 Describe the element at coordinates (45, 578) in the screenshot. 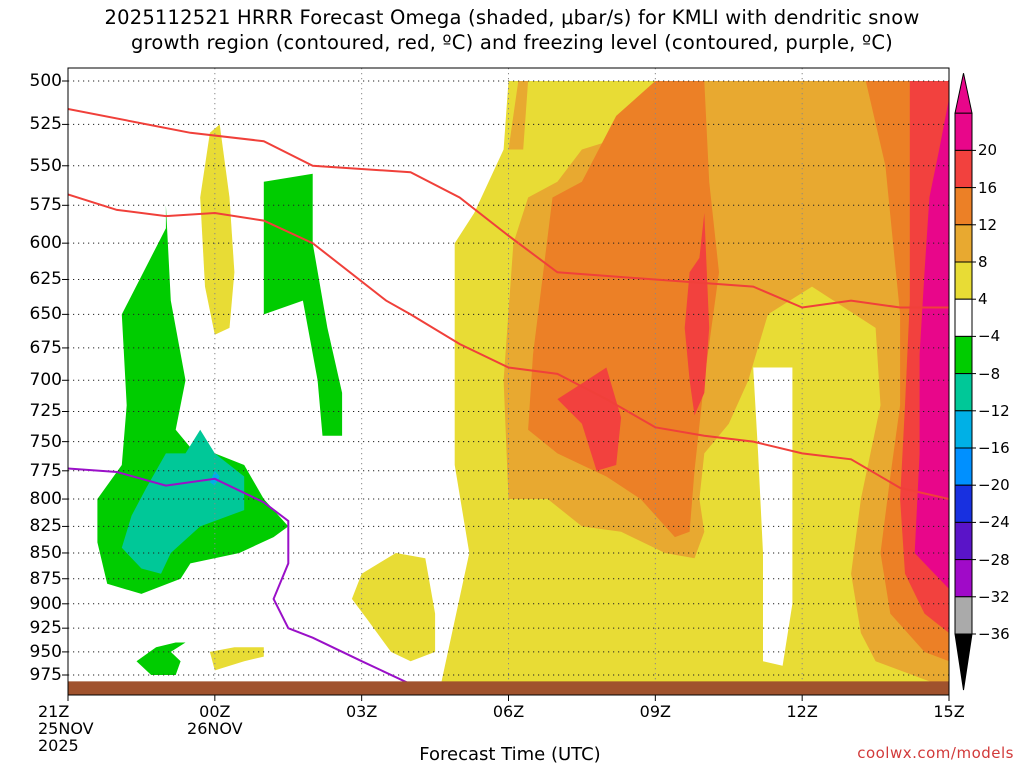

I see `y-tick-label: 875` at that location.